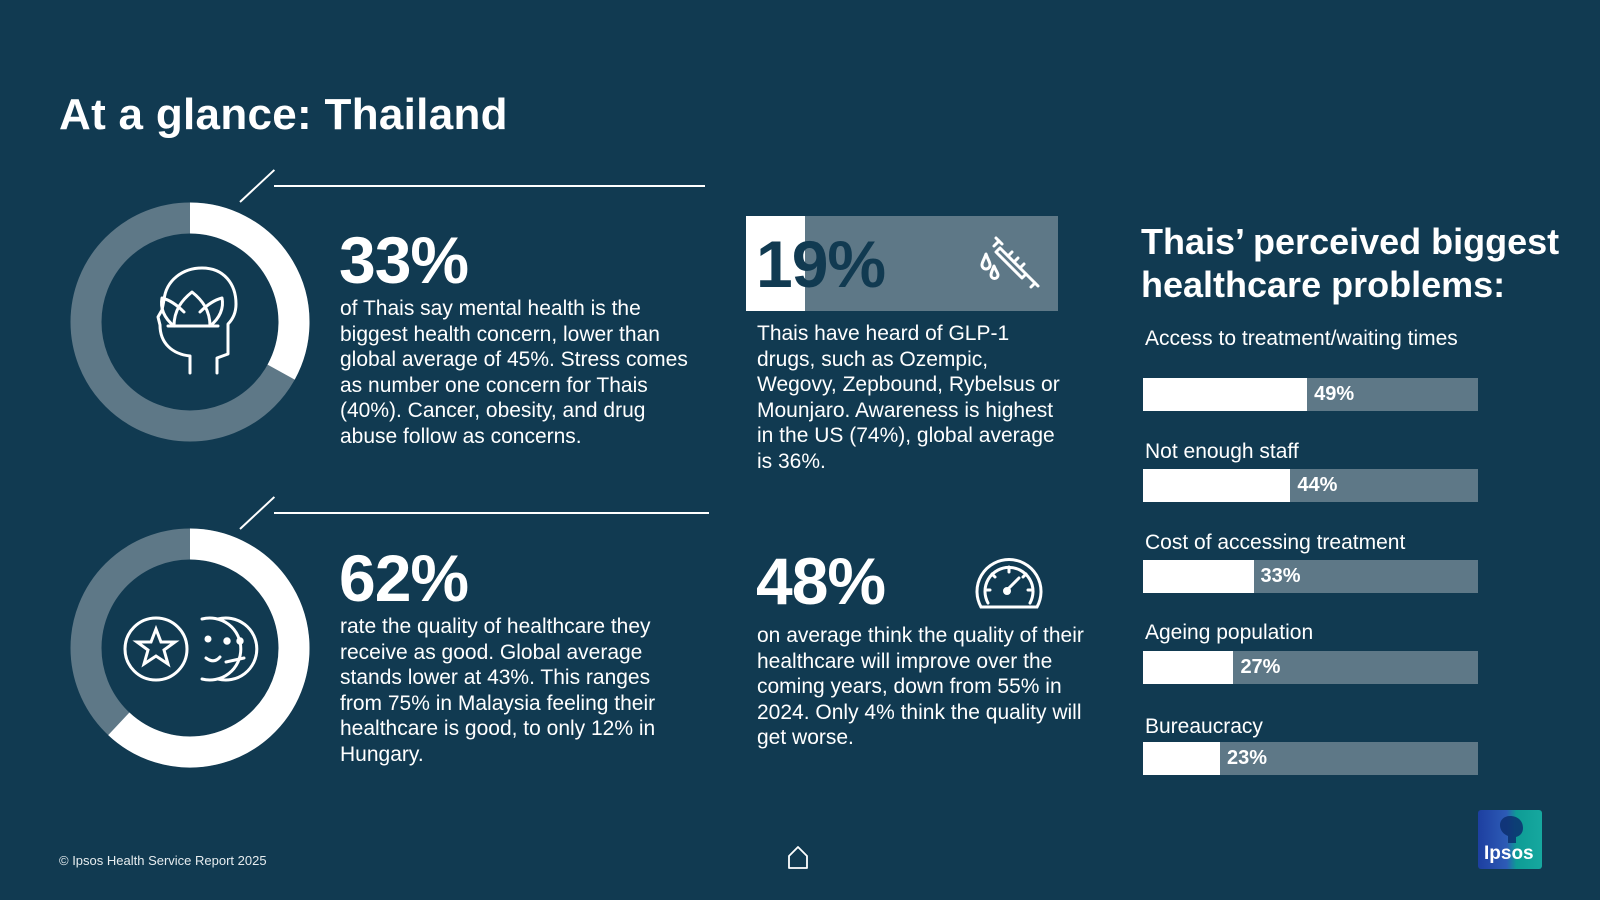  I want to click on glp1-bar-fill, so click(776, 263).